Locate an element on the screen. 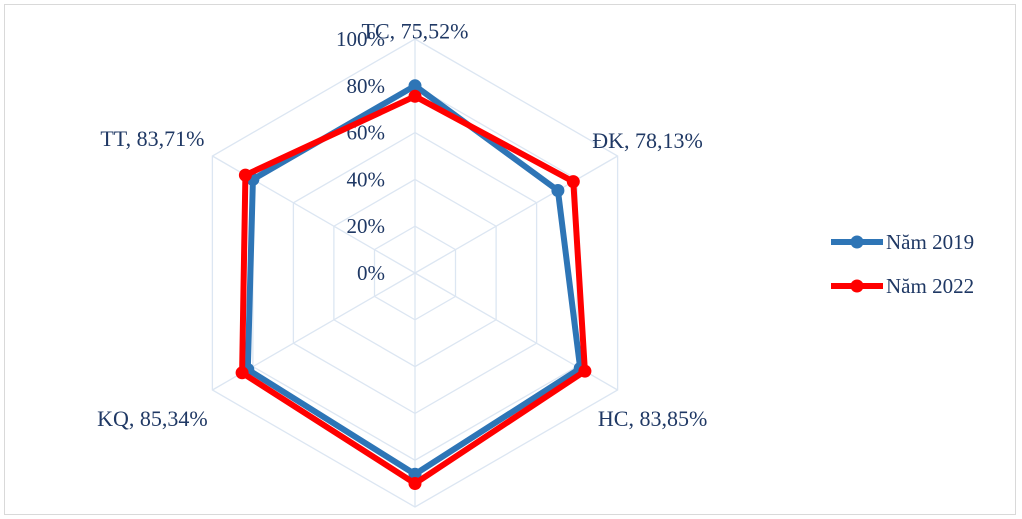 This screenshot has height=519, width=1022. legend-item: Năm 2022 is located at coordinates (902, 286).